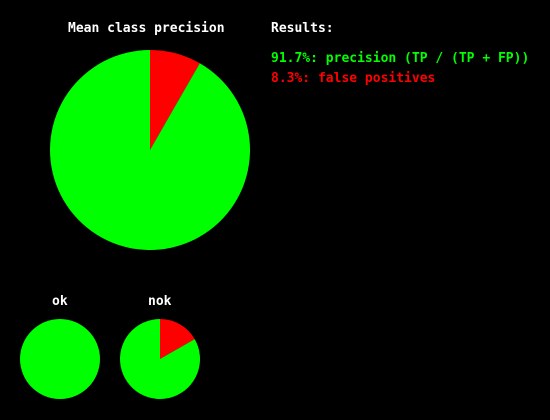 This screenshot has height=420, width=550. What do you see at coordinates (146, 28) in the screenshot?
I see `main-chart-title: Mean class precision` at bounding box center [146, 28].